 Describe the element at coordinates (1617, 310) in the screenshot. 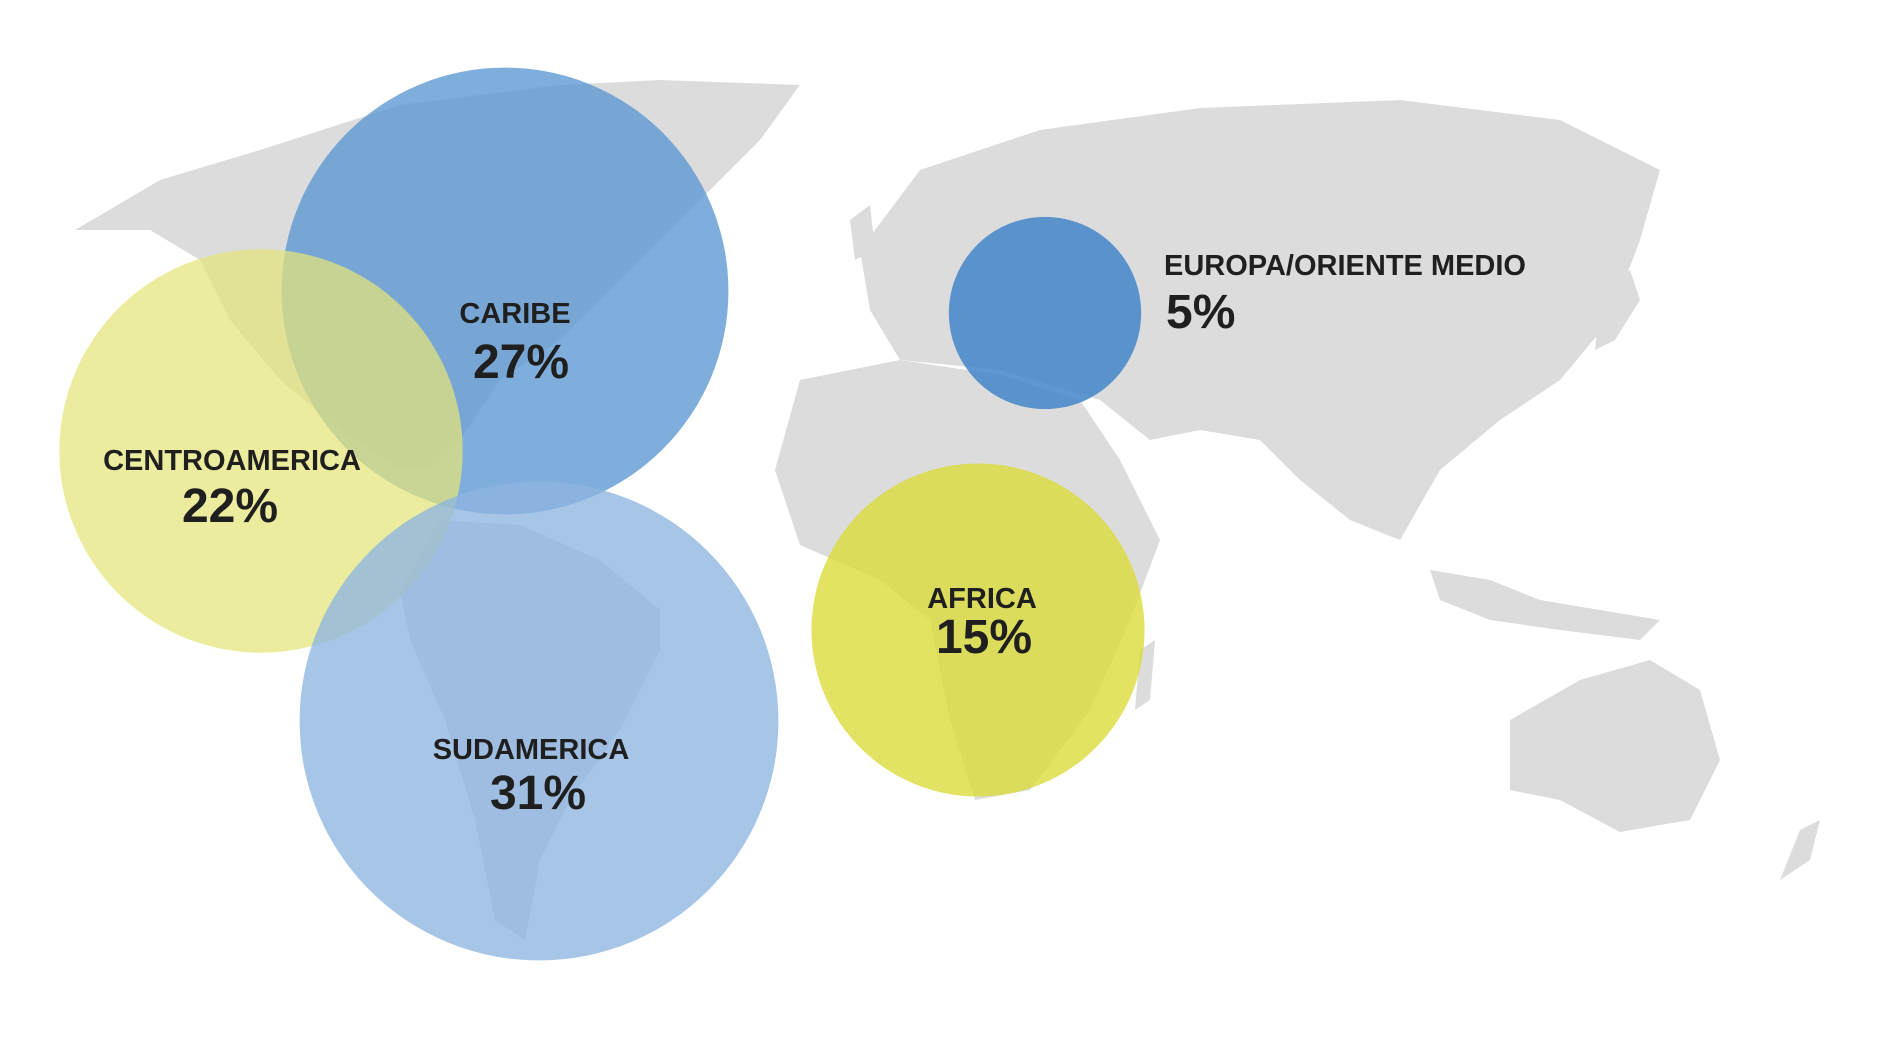

I see `japan` at that location.